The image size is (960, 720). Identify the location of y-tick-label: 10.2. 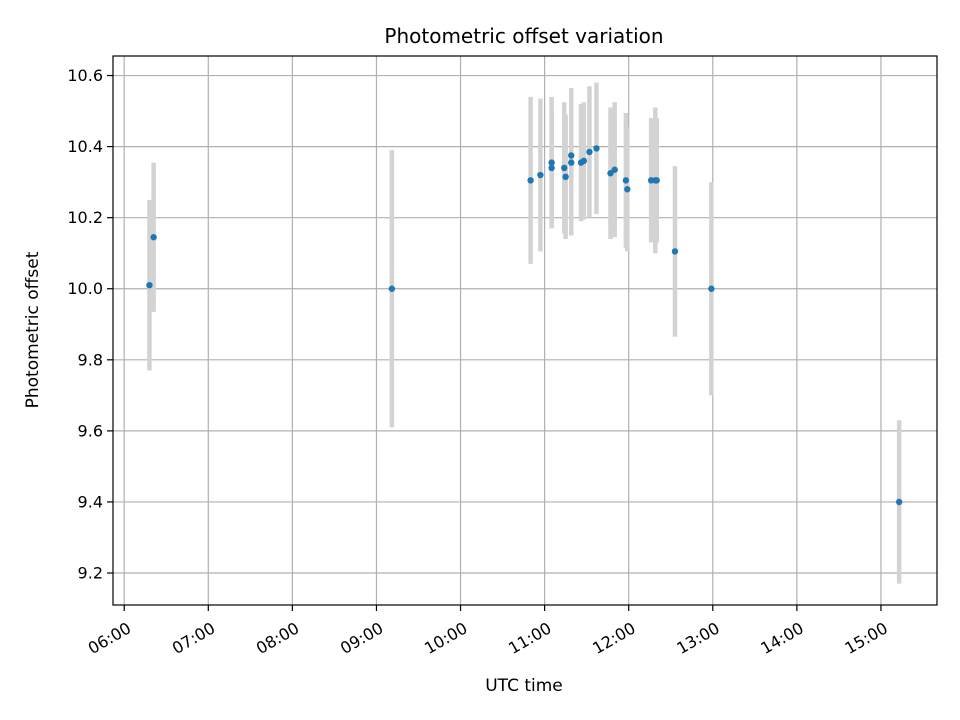
(85, 217).